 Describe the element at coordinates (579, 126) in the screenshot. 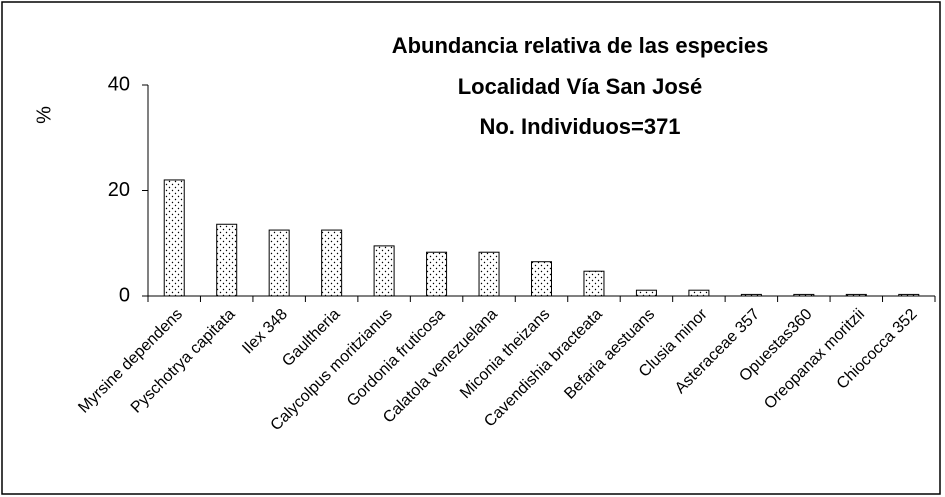

I see `chart-subtitle: No. Individuos=371` at that location.